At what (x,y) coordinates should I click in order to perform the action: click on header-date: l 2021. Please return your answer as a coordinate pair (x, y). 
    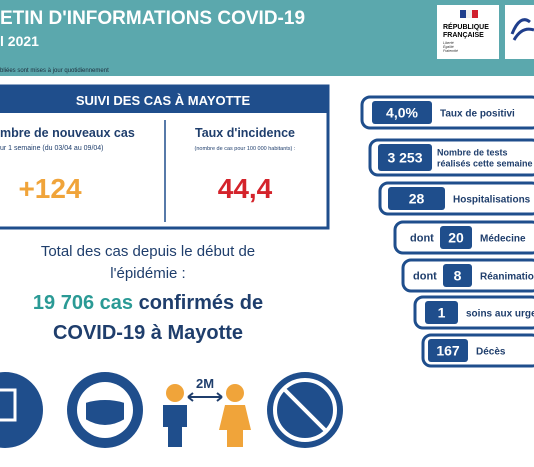
    Looking at the image, I should click on (19, 41).